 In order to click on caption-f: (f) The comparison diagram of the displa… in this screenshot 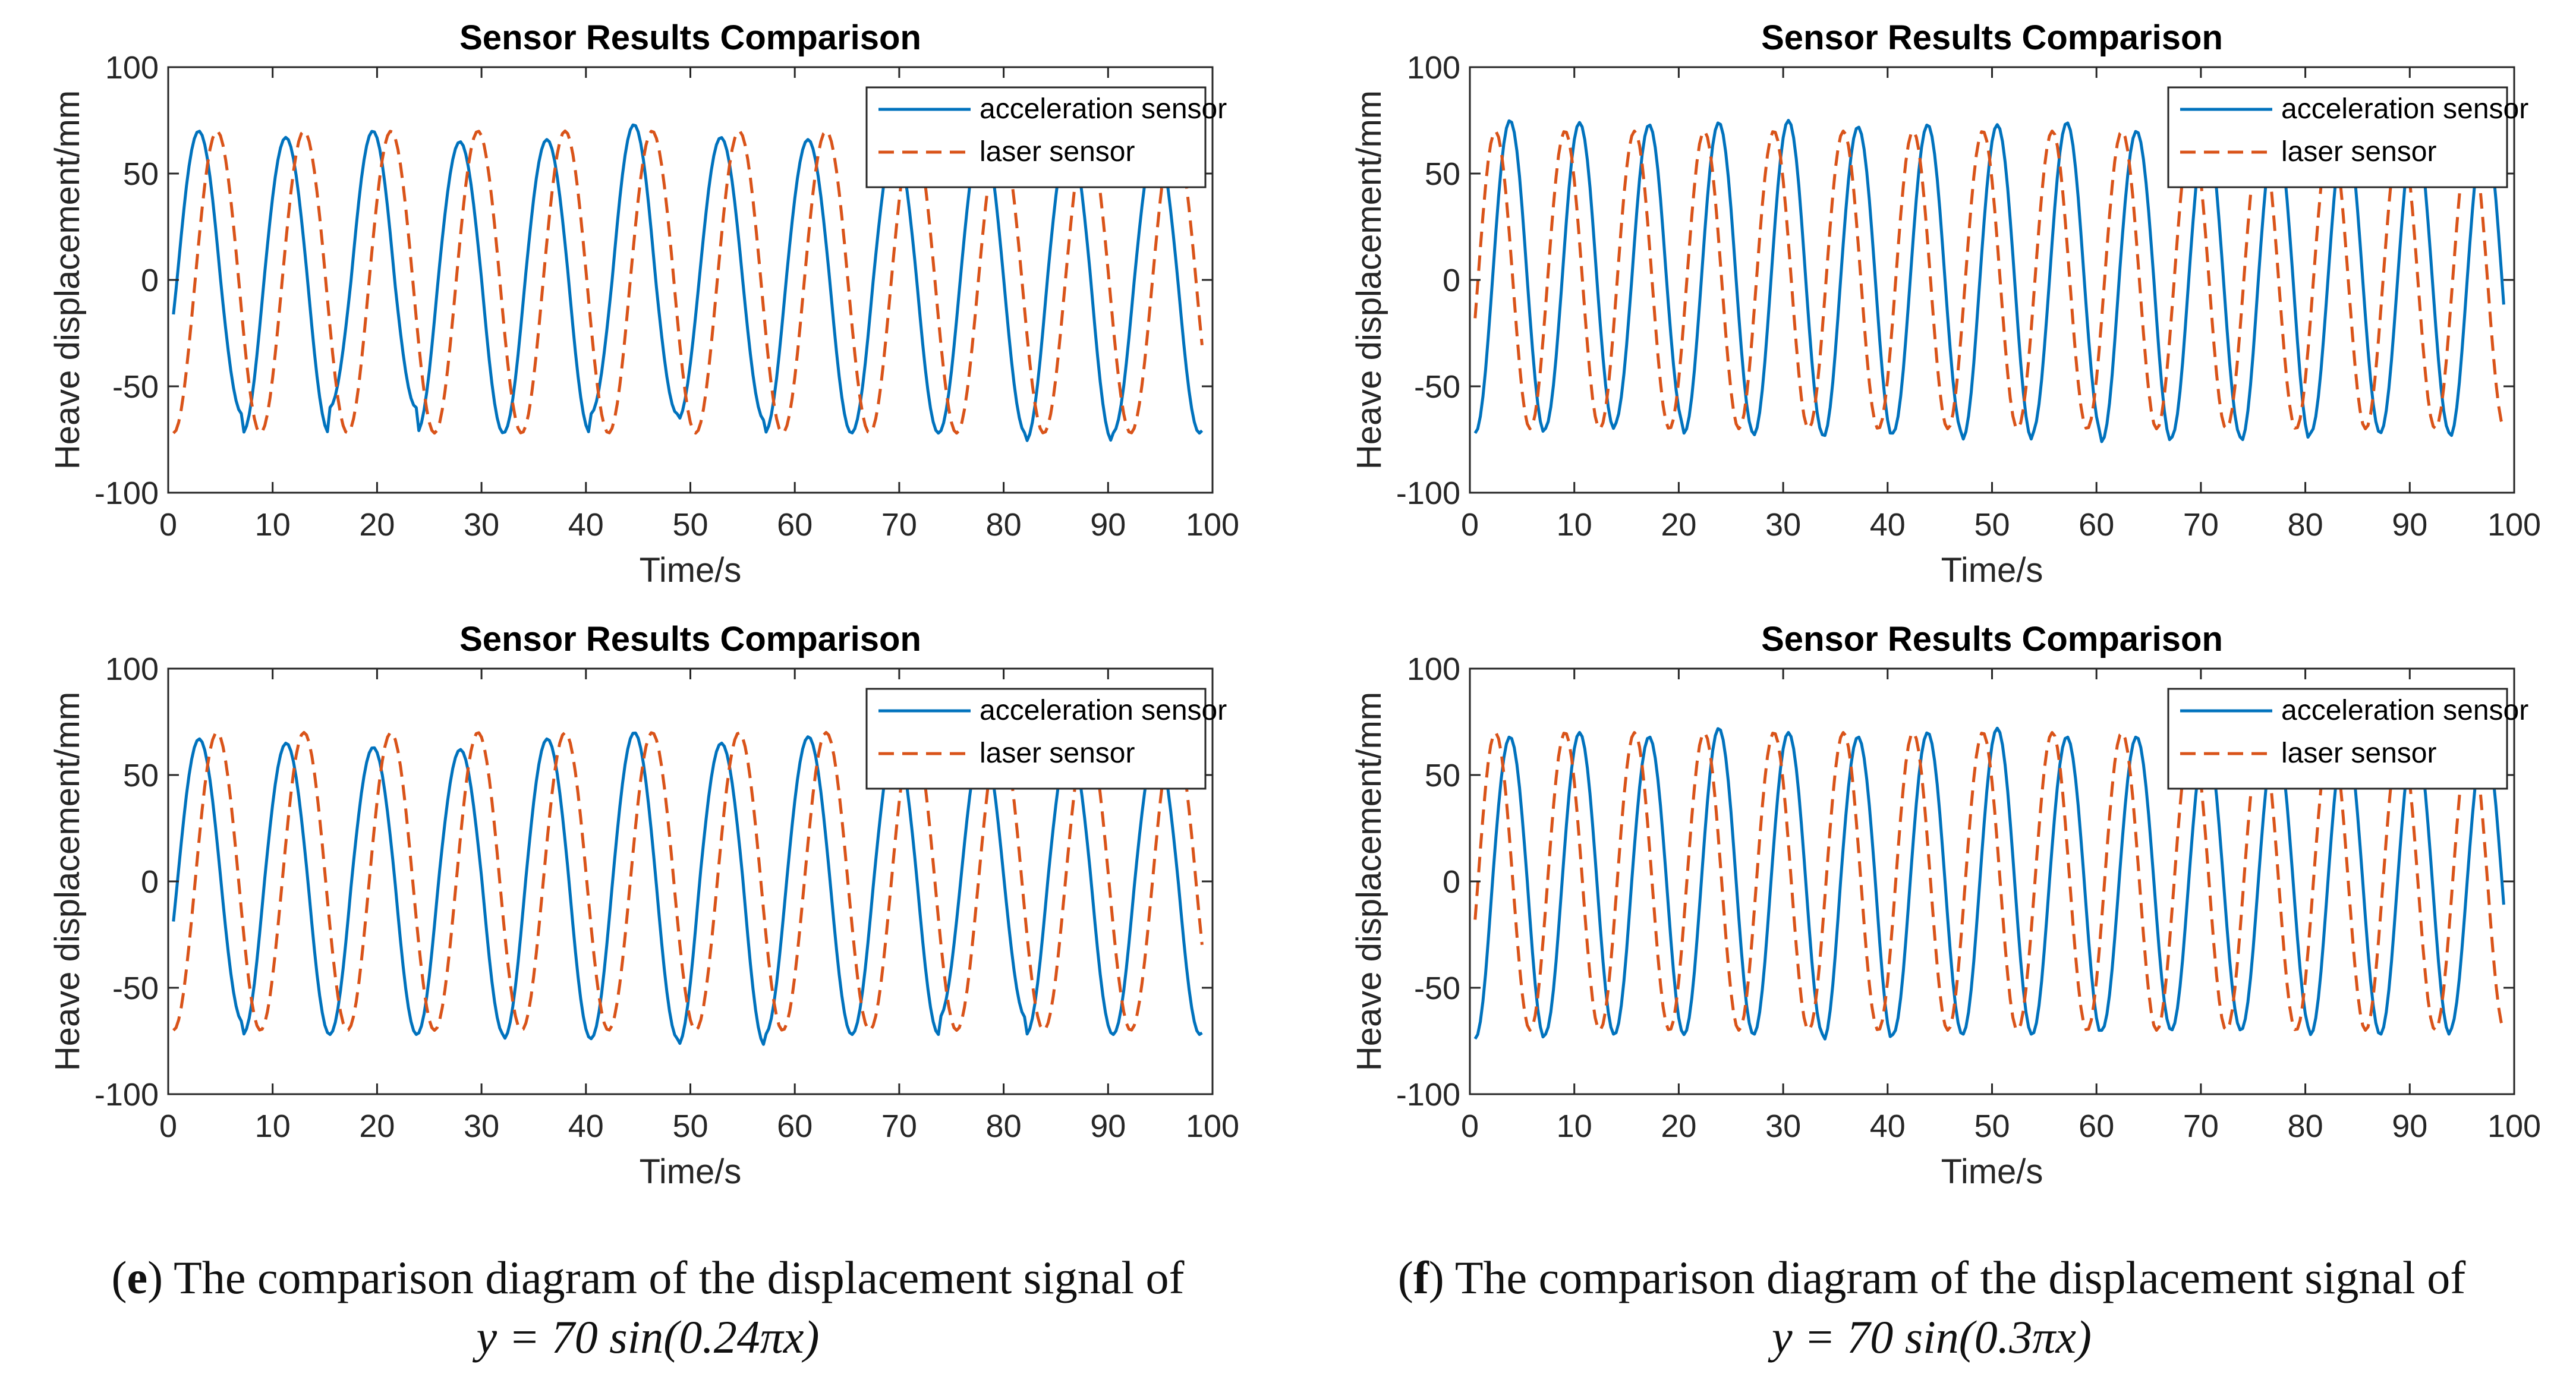, I will do `click(1932, 1308)`.